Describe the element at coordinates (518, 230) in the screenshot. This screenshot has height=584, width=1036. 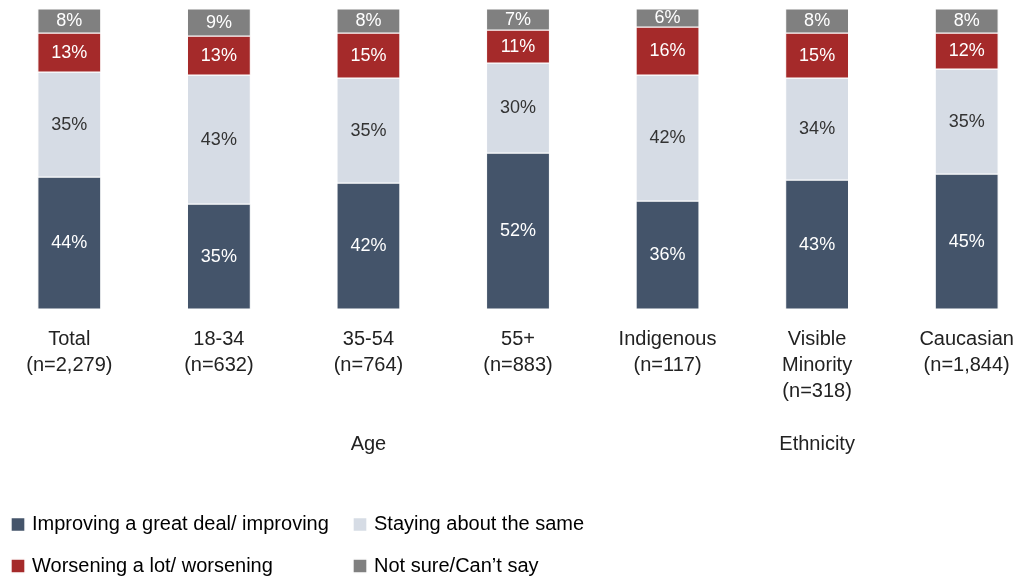
I see `data-label: 52%` at that location.